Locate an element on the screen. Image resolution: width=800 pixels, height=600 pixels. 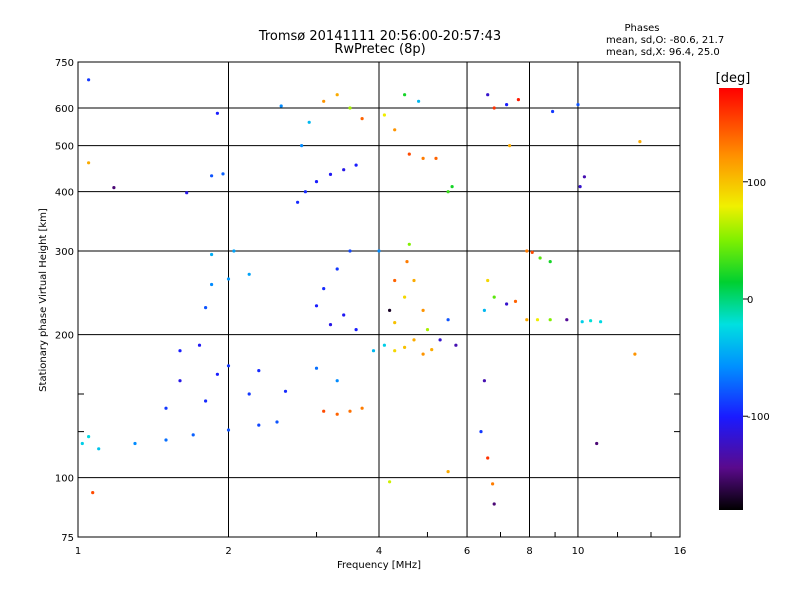
colorbar-ticks: 100 0 -100 is located at coordinates (756, 300).